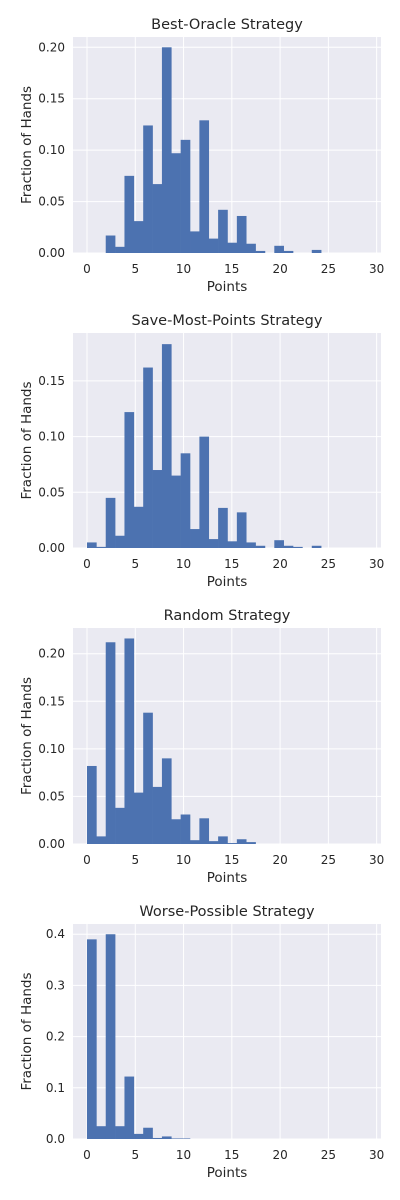 Image resolution: width=400 pixels, height=1200 pixels. What do you see at coordinates (51, 844) in the screenshot?
I see `y-tick-label: 0.00` at bounding box center [51, 844].